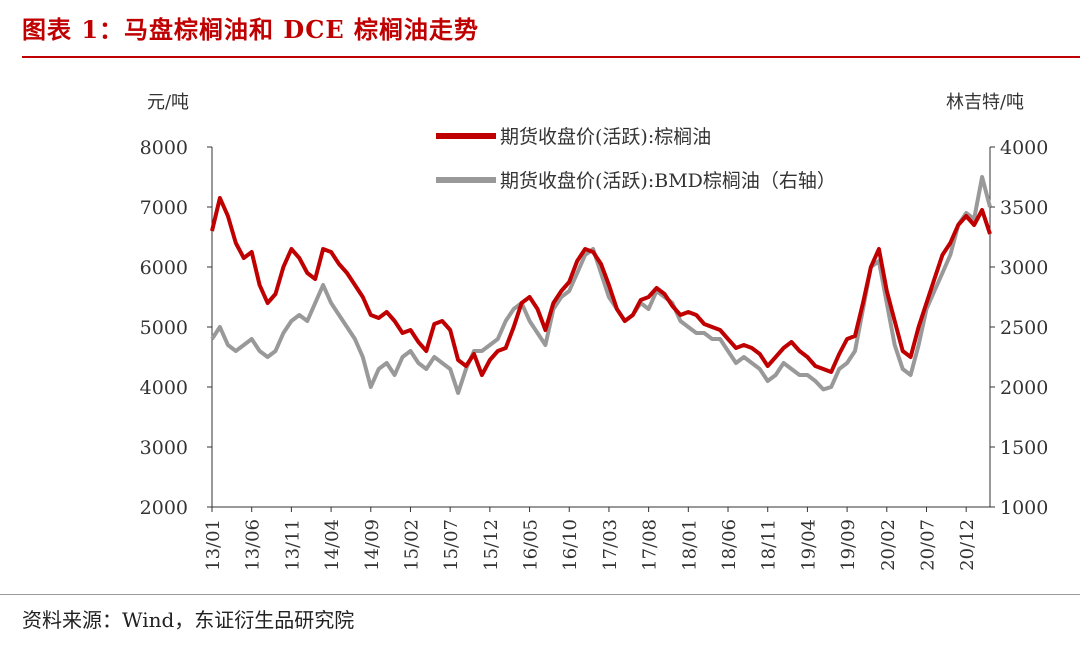 The width and height of the screenshot is (1080, 652). I want to click on right-y-axis: 1000 1500 2000 2500 3000 3500 4000, so click(1018, 328).